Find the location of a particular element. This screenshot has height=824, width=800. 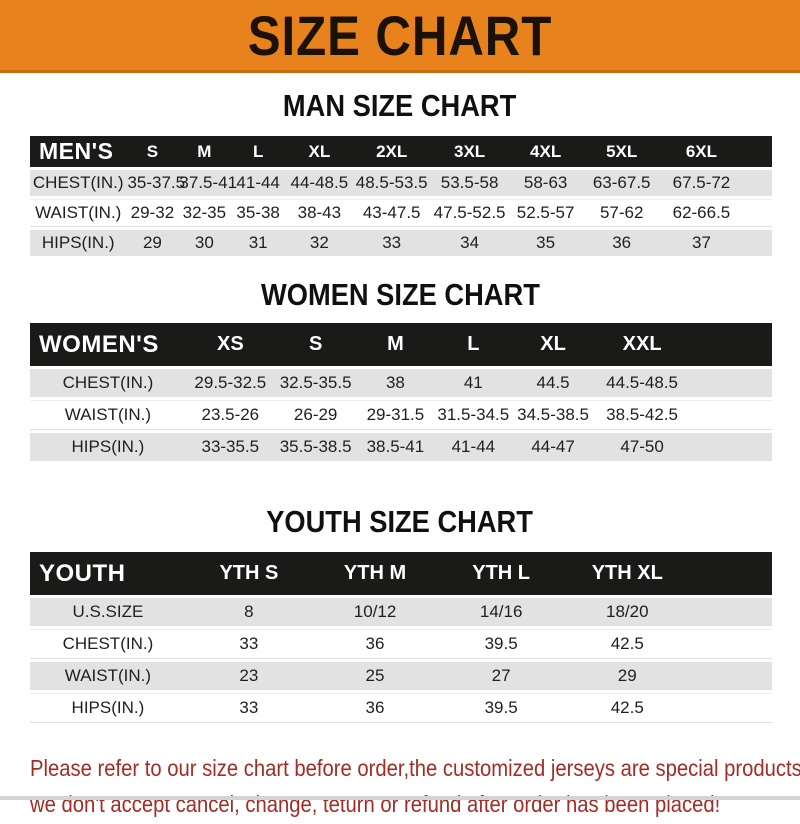

youth-column-header: YTH L is located at coordinates (501, 573).